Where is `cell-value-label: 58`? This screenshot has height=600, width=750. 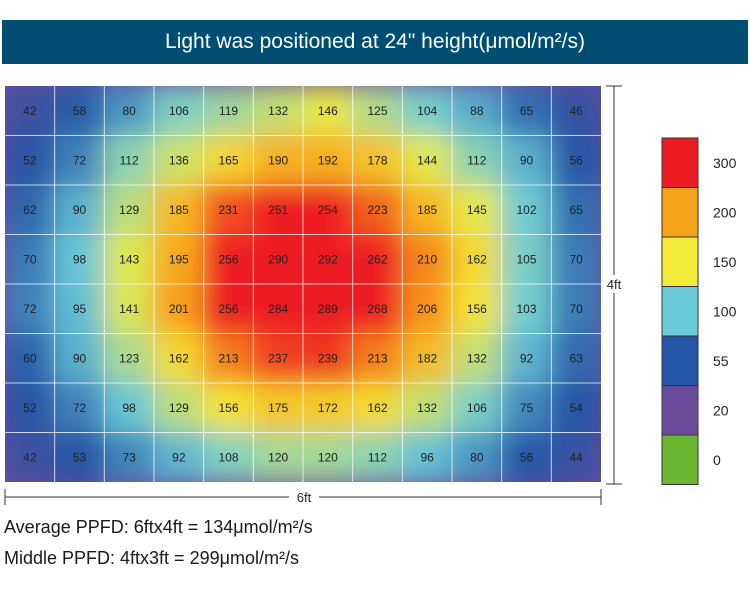
cell-value-label: 58 is located at coordinates (80, 111).